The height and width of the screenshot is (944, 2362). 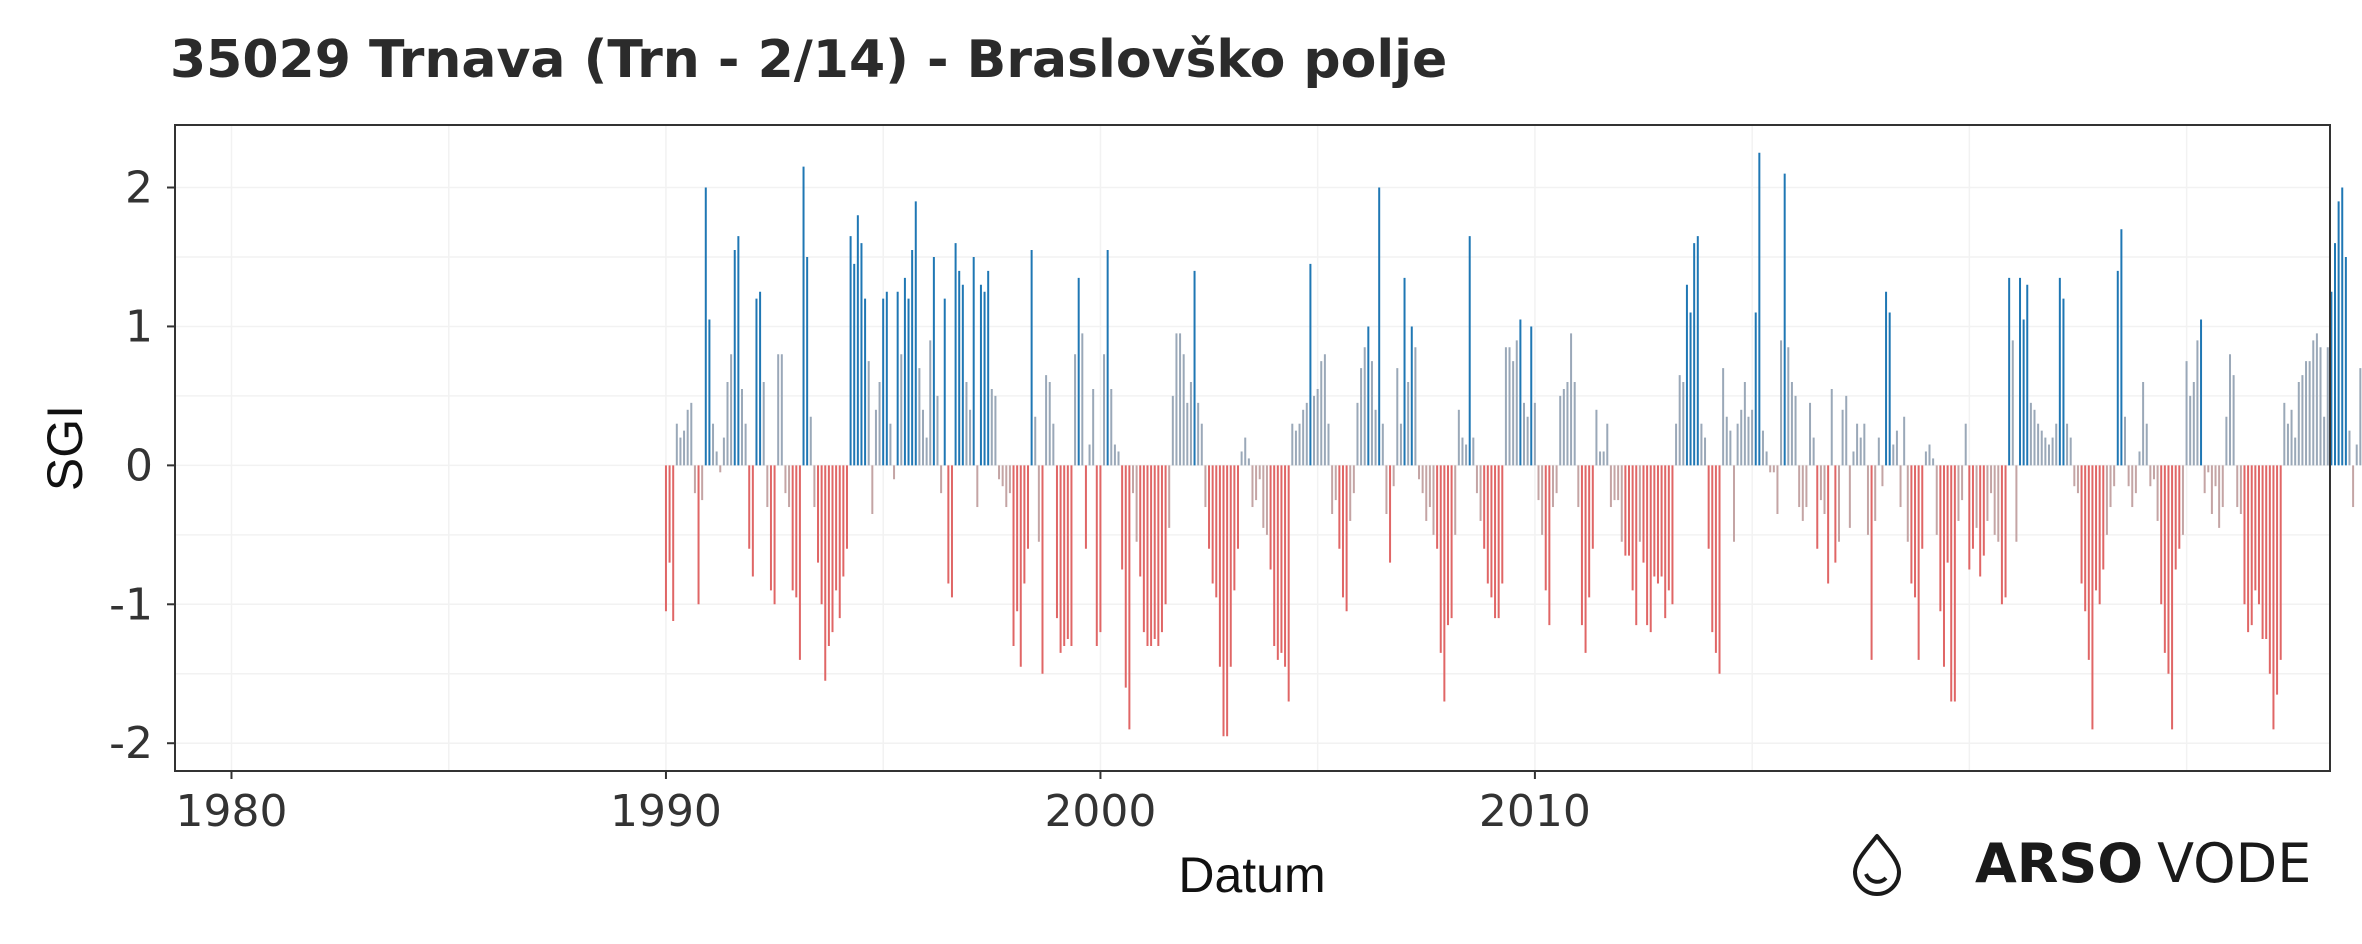 What do you see at coordinates (666, 811) in the screenshot?
I see `x-tick-label: 1990` at bounding box center [666, 811].